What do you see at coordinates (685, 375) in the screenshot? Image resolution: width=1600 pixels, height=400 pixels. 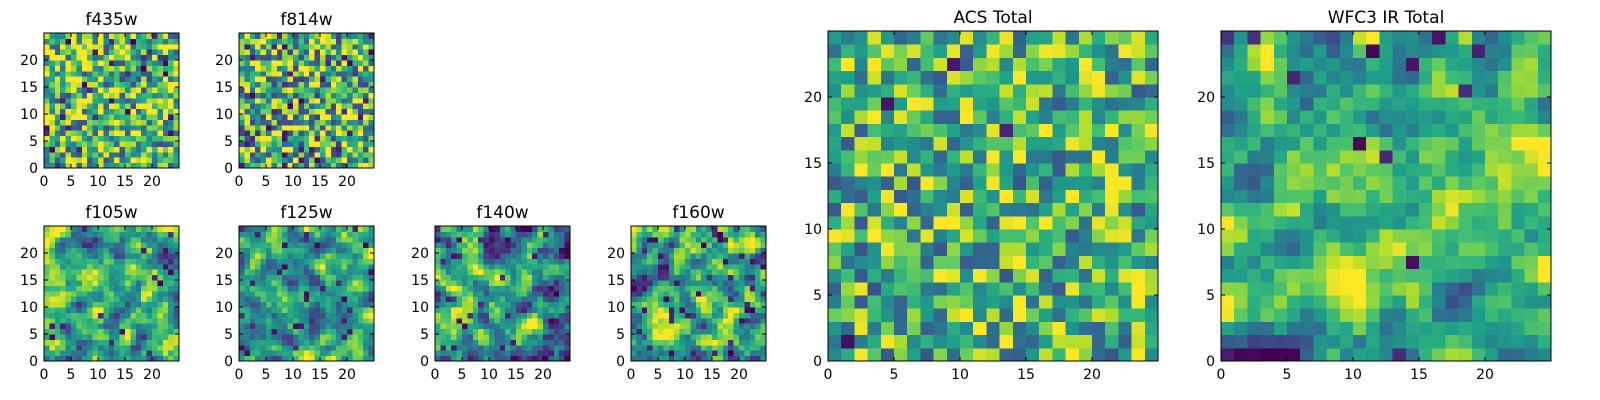 I see `x-tick-label: 10` at bounding box center [685, 375].